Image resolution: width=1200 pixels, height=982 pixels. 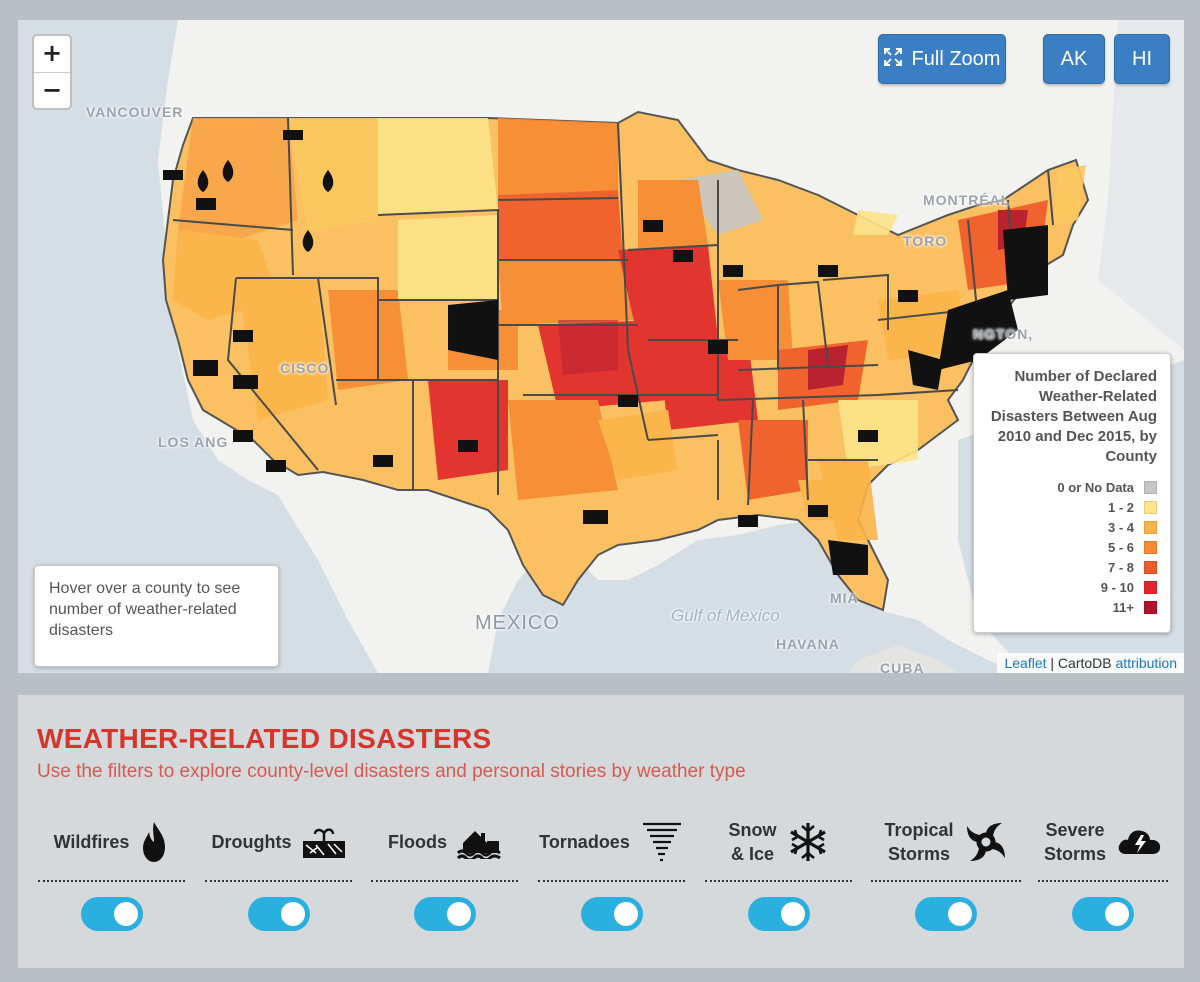 I want to click on filter-label-text: Wildfires, so click(x=92, y=842).